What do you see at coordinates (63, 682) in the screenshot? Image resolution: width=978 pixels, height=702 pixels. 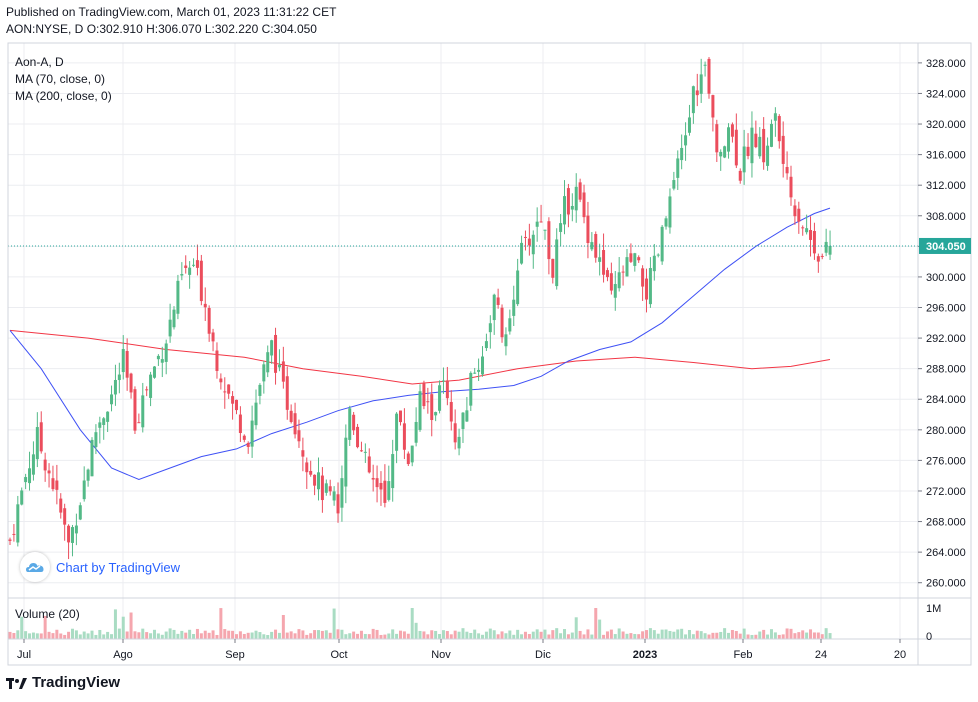 I see `tradingview-brand: TradingView` at bounding box center [63, 682].